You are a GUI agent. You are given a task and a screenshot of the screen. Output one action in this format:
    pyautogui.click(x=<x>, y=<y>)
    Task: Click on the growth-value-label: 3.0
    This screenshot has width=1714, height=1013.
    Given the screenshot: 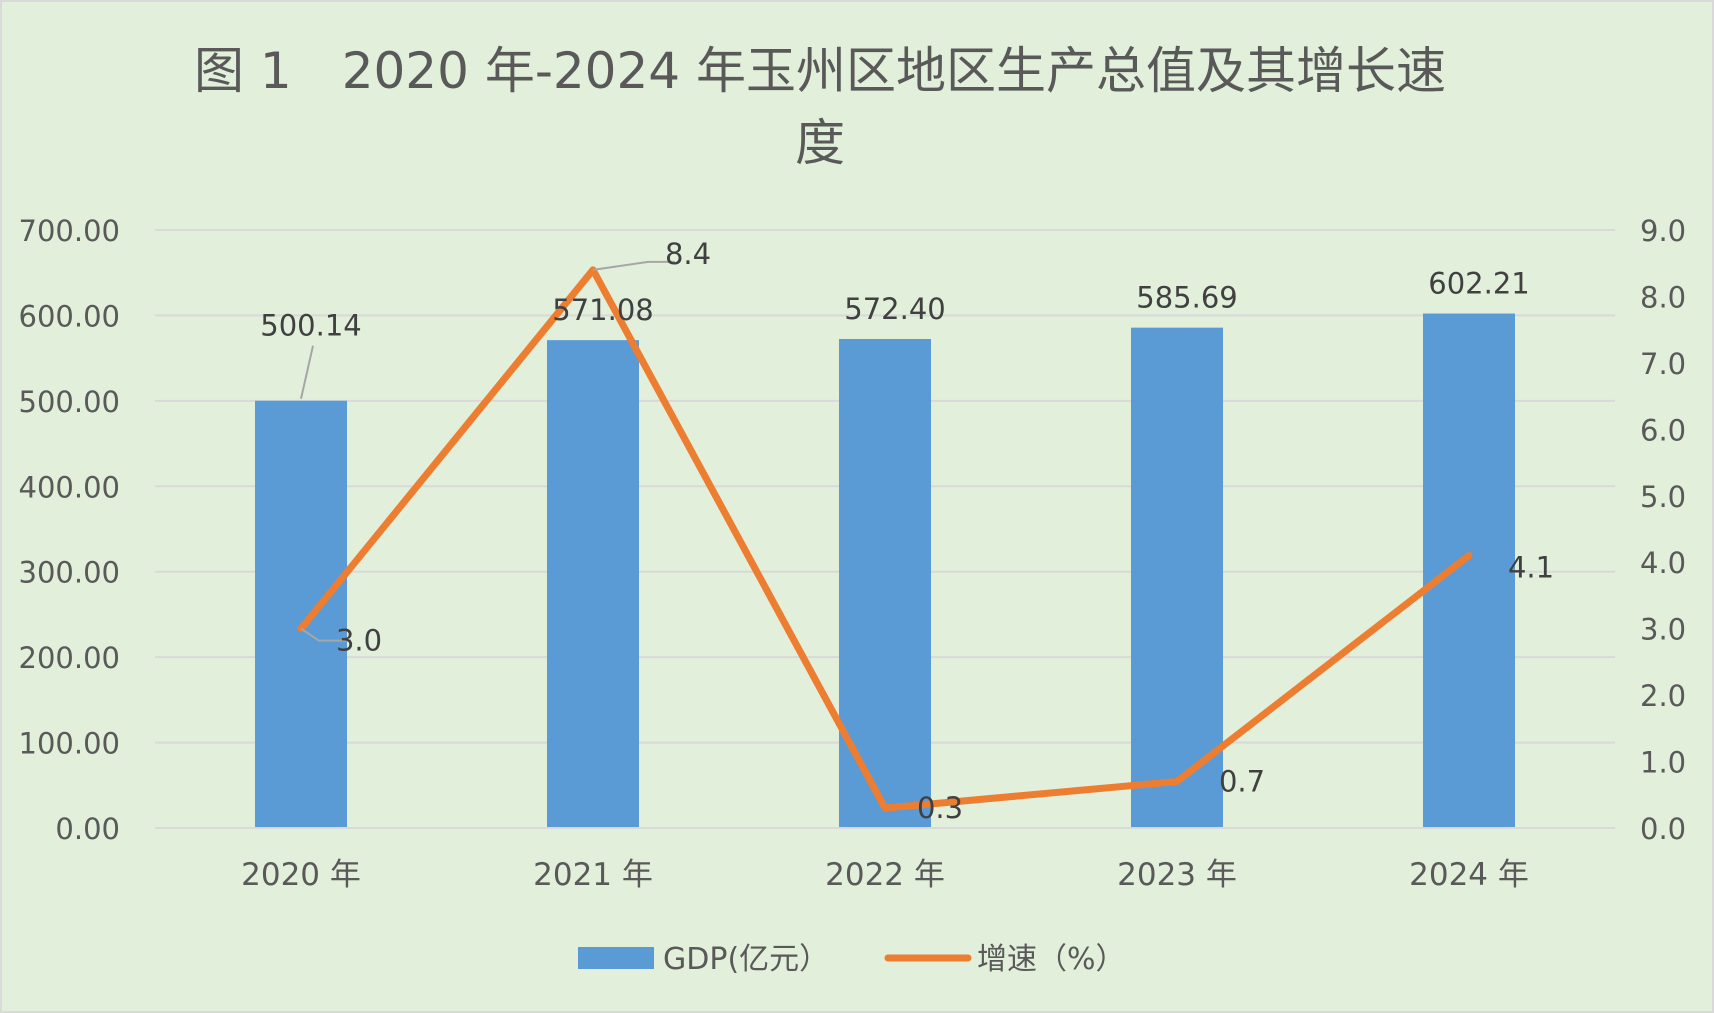 What is the action you would take?
    pyautogui.click(x=359, y=641)
    